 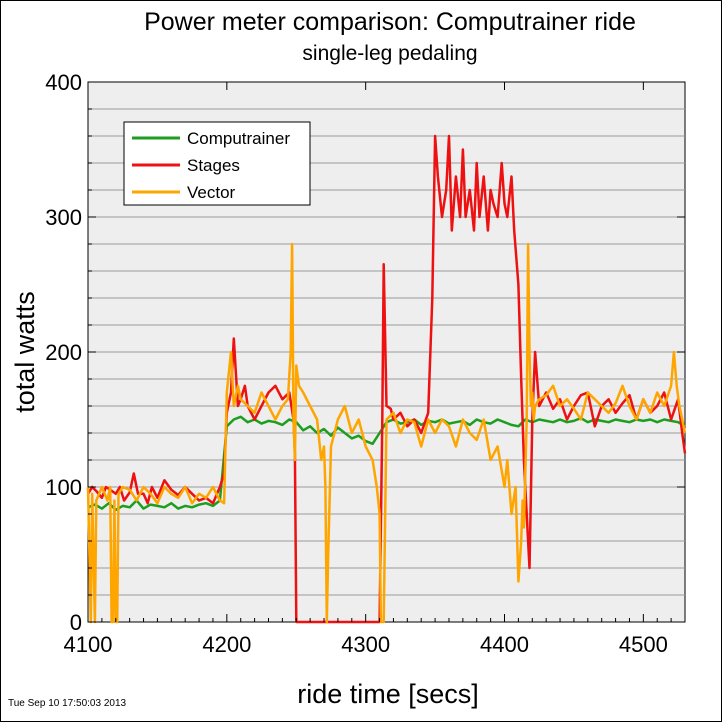 I want to click on x-tick-label: 4500, so click(x=643, y=644).